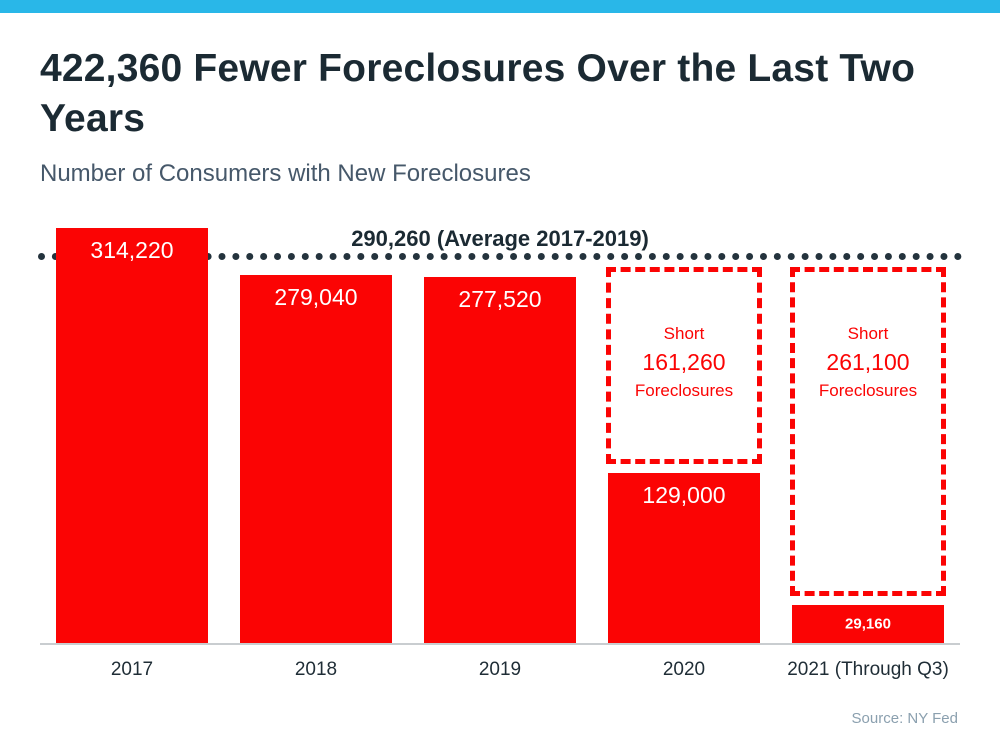 Image resolution: width=1000 pixels, height=750 pixels. What do you see at coordinates (684, 494) in the screenshot?
I see `bar-value-label: 129,000` at bounding box center [684, 494].